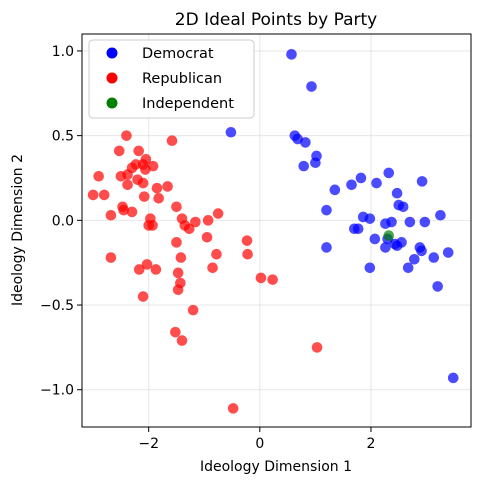  Describe the element at coordinates (112, 53) in the screenshot. I see `legend-marker-democrat` at that location.